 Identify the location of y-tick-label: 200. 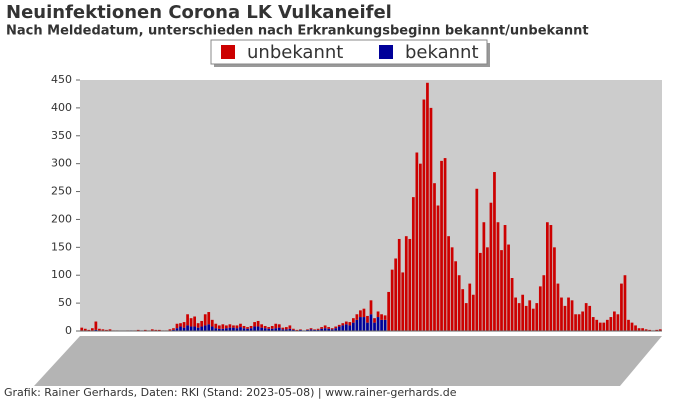
(61, 218).